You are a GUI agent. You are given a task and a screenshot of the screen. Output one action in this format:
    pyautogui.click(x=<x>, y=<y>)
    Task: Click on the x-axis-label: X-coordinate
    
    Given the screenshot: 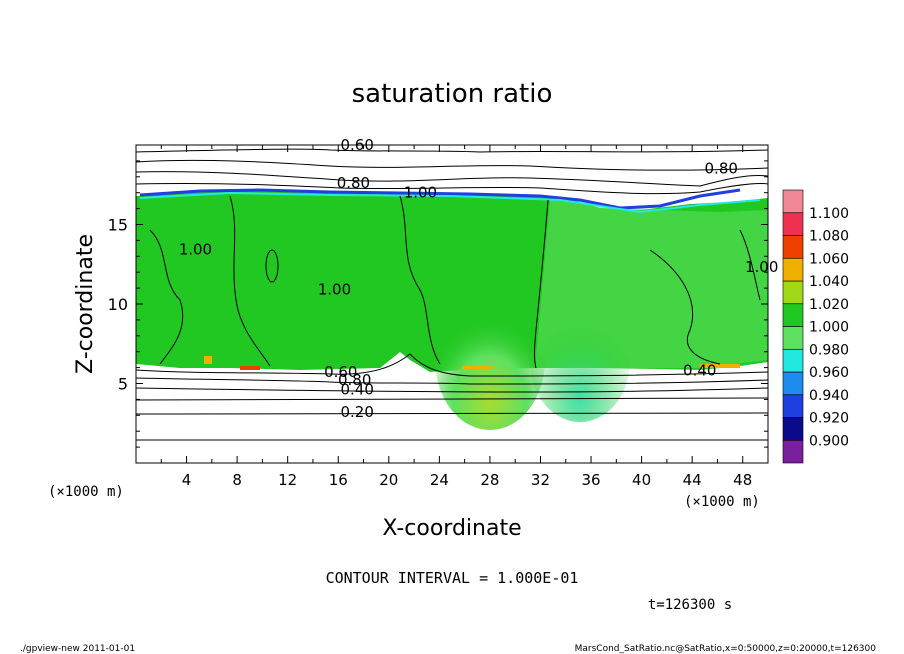 What is the action you would take?
    pyautogui.click(x=451, y=528)
    